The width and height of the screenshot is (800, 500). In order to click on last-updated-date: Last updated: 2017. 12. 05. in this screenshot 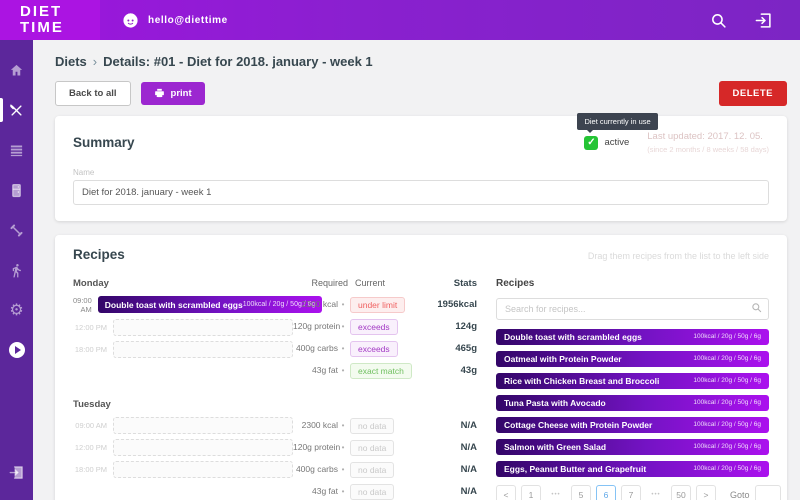, I will do `click(705, 136)`.